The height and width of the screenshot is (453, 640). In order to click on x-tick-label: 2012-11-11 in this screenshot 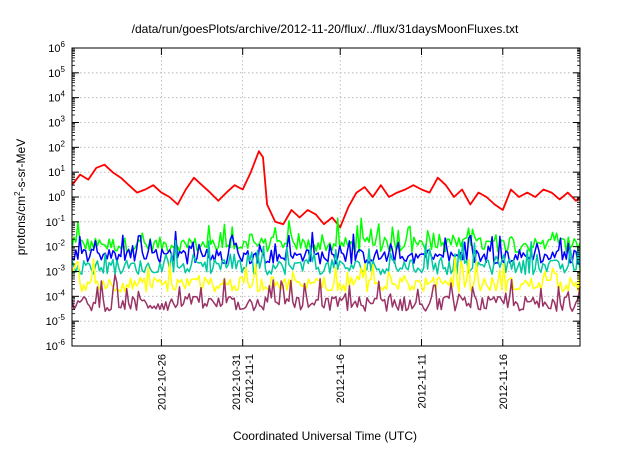, I will do `click(423, 381)`.